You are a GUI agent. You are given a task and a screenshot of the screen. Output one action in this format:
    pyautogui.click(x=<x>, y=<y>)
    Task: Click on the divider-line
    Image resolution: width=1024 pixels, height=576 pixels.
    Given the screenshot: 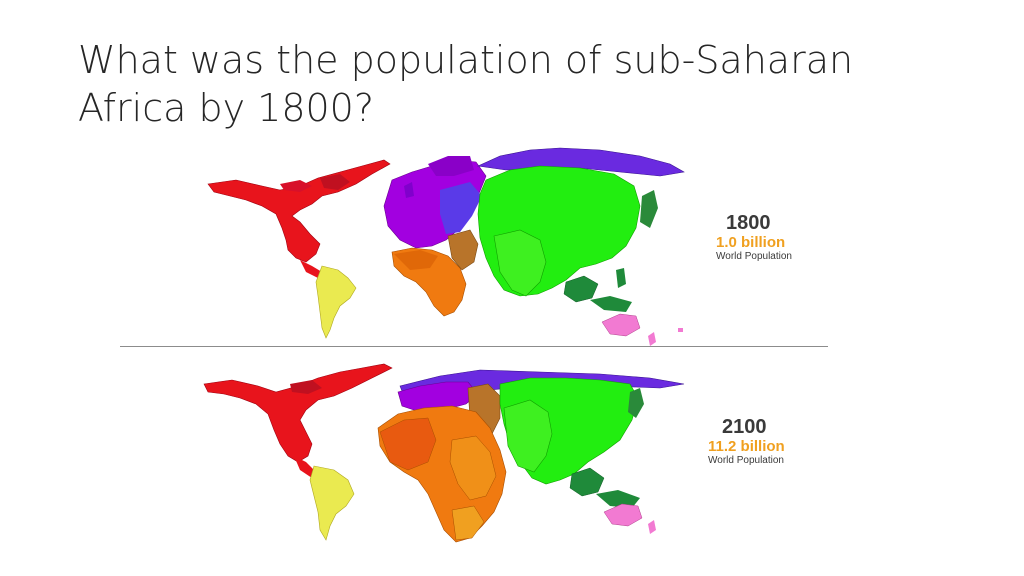 What is the action you would take?
    pyautogui.click(x=474, y=346)
    